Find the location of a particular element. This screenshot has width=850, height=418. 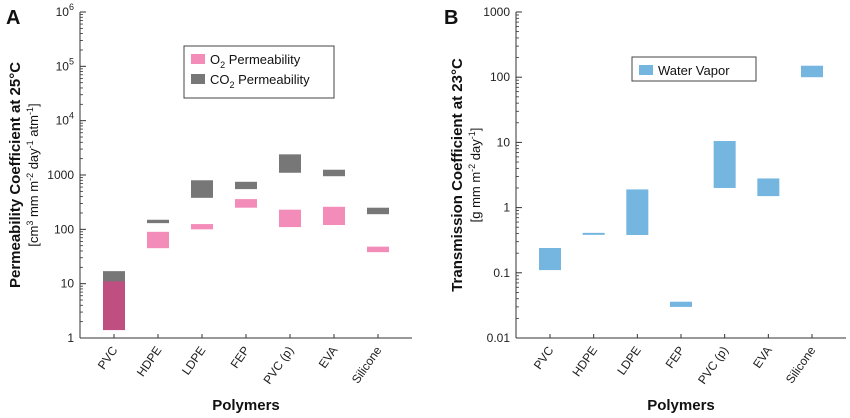

bar-water-vapor-eva is located at coordinates (768, 187).